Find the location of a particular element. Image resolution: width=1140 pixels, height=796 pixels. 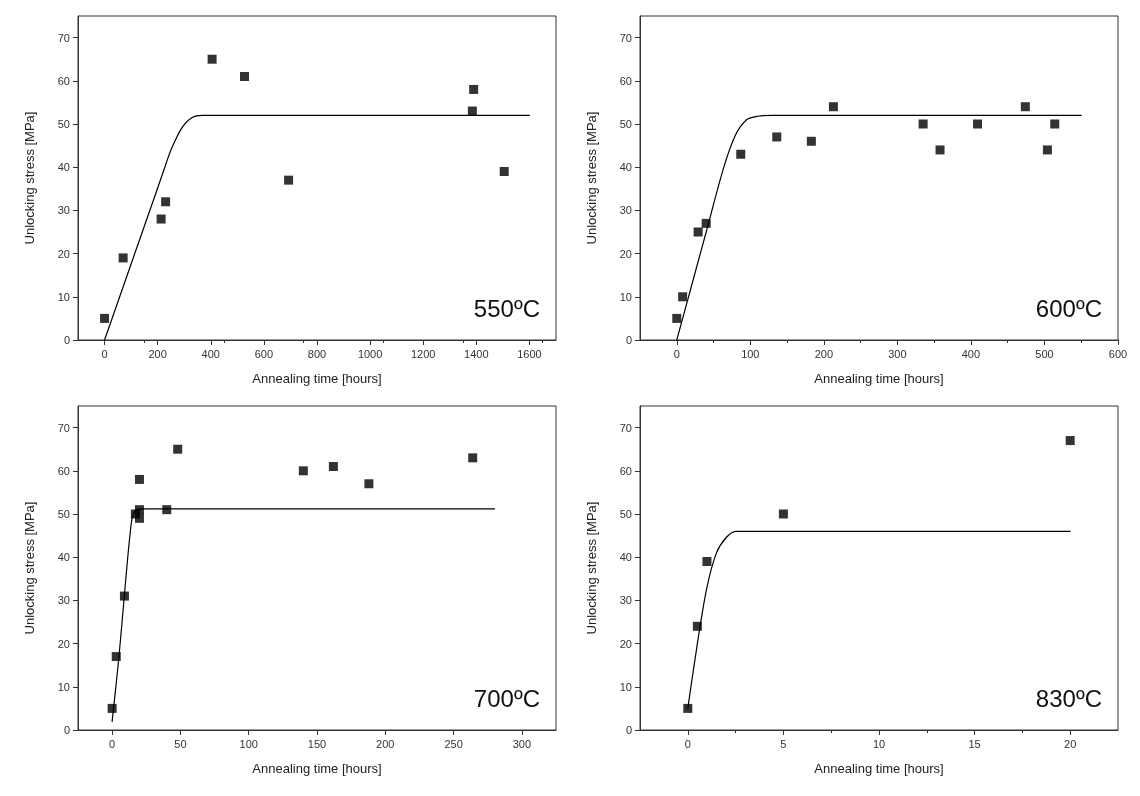

x-tick-label: 250 is located at coordinates (453, 743).